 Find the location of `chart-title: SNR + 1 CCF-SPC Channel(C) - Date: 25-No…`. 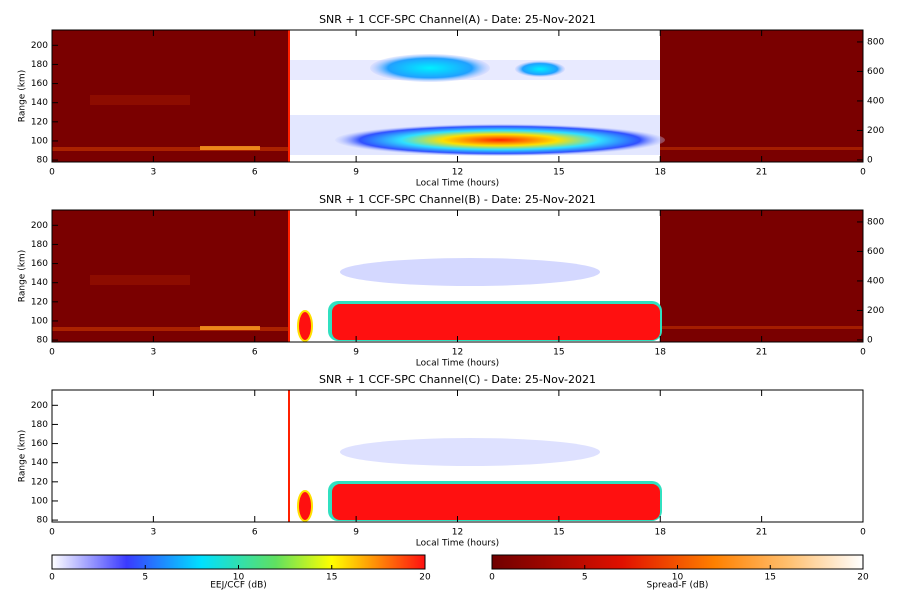

chart-title: SNR + 1 CCF-SPC Channel(C) - Date: 25-No… is located at coordinates (457, 379).